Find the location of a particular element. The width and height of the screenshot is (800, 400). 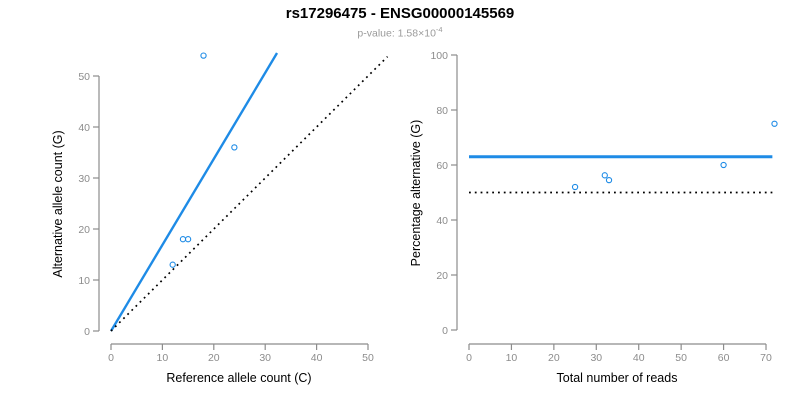

fit-line is located at coordinates (194, 192).